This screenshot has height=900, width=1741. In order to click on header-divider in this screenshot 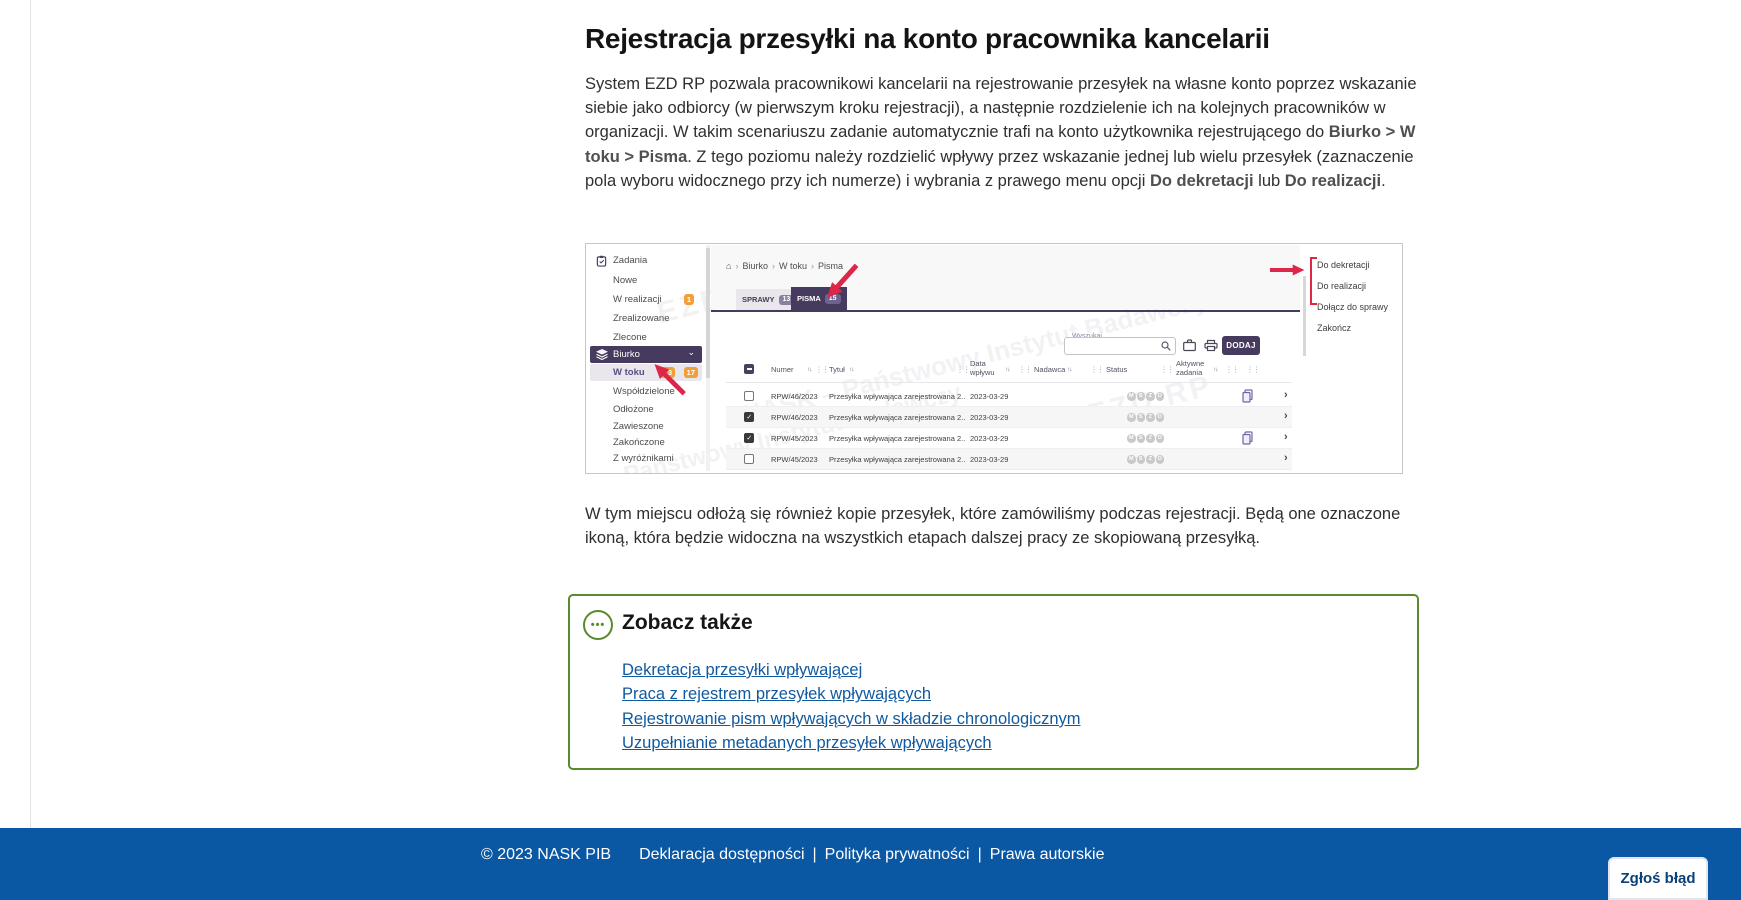, I will do `click(1009, 382)`.